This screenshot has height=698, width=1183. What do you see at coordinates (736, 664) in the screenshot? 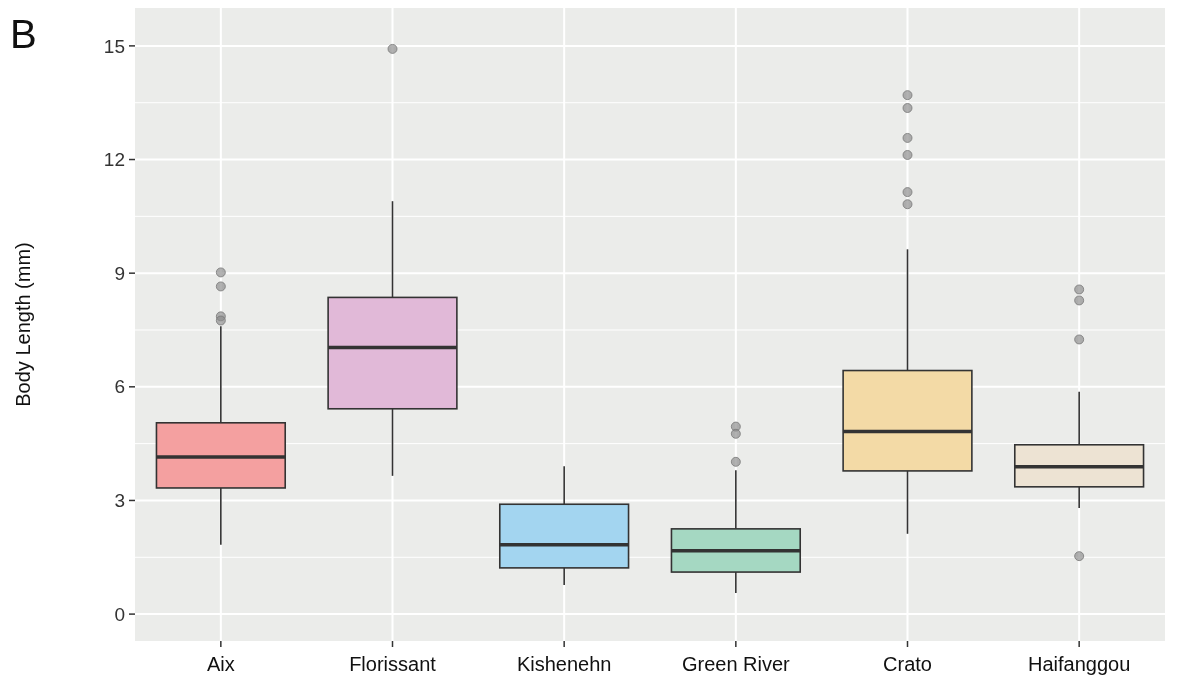
I see `x-tick-label: Green River` at bounding box center [736, 664].